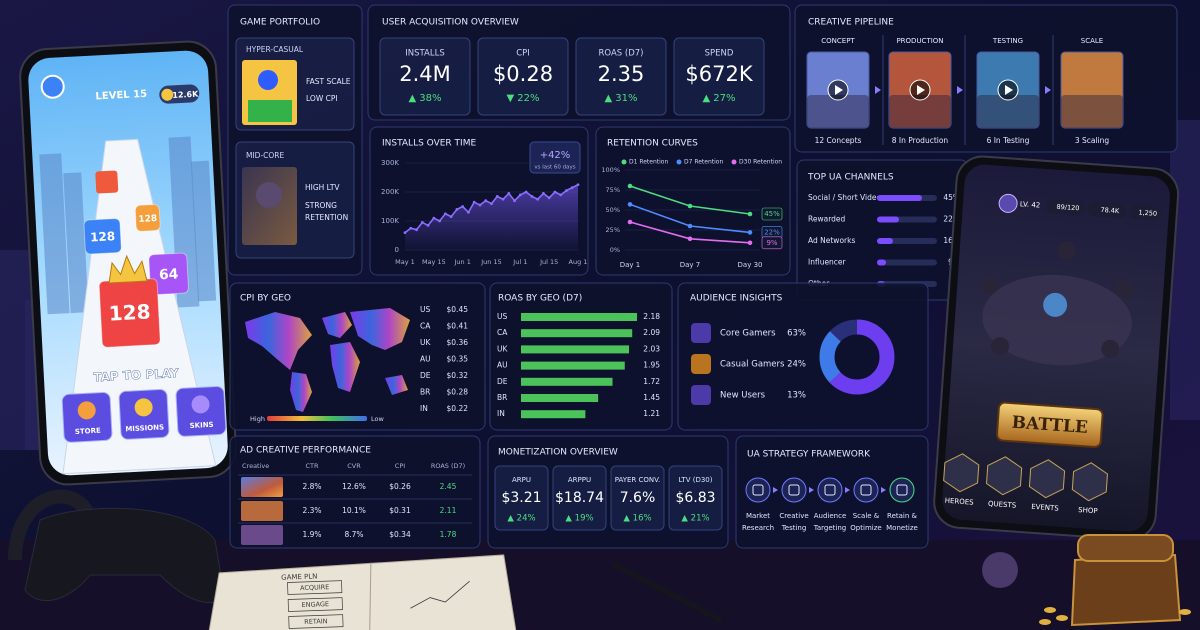  What do you see at coordinates (311, 510) in the screenshot?
I see `table-cell: 2.3%` at bounding box center [311, 510].